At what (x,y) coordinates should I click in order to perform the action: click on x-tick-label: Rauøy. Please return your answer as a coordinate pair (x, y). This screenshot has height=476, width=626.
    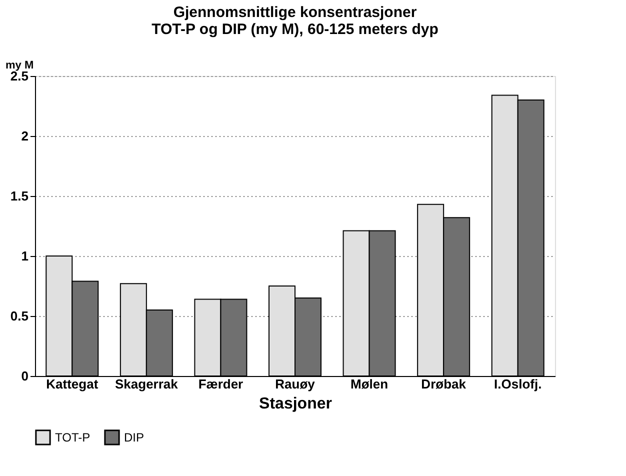
    Looking at the image, I should click on (295, 384).